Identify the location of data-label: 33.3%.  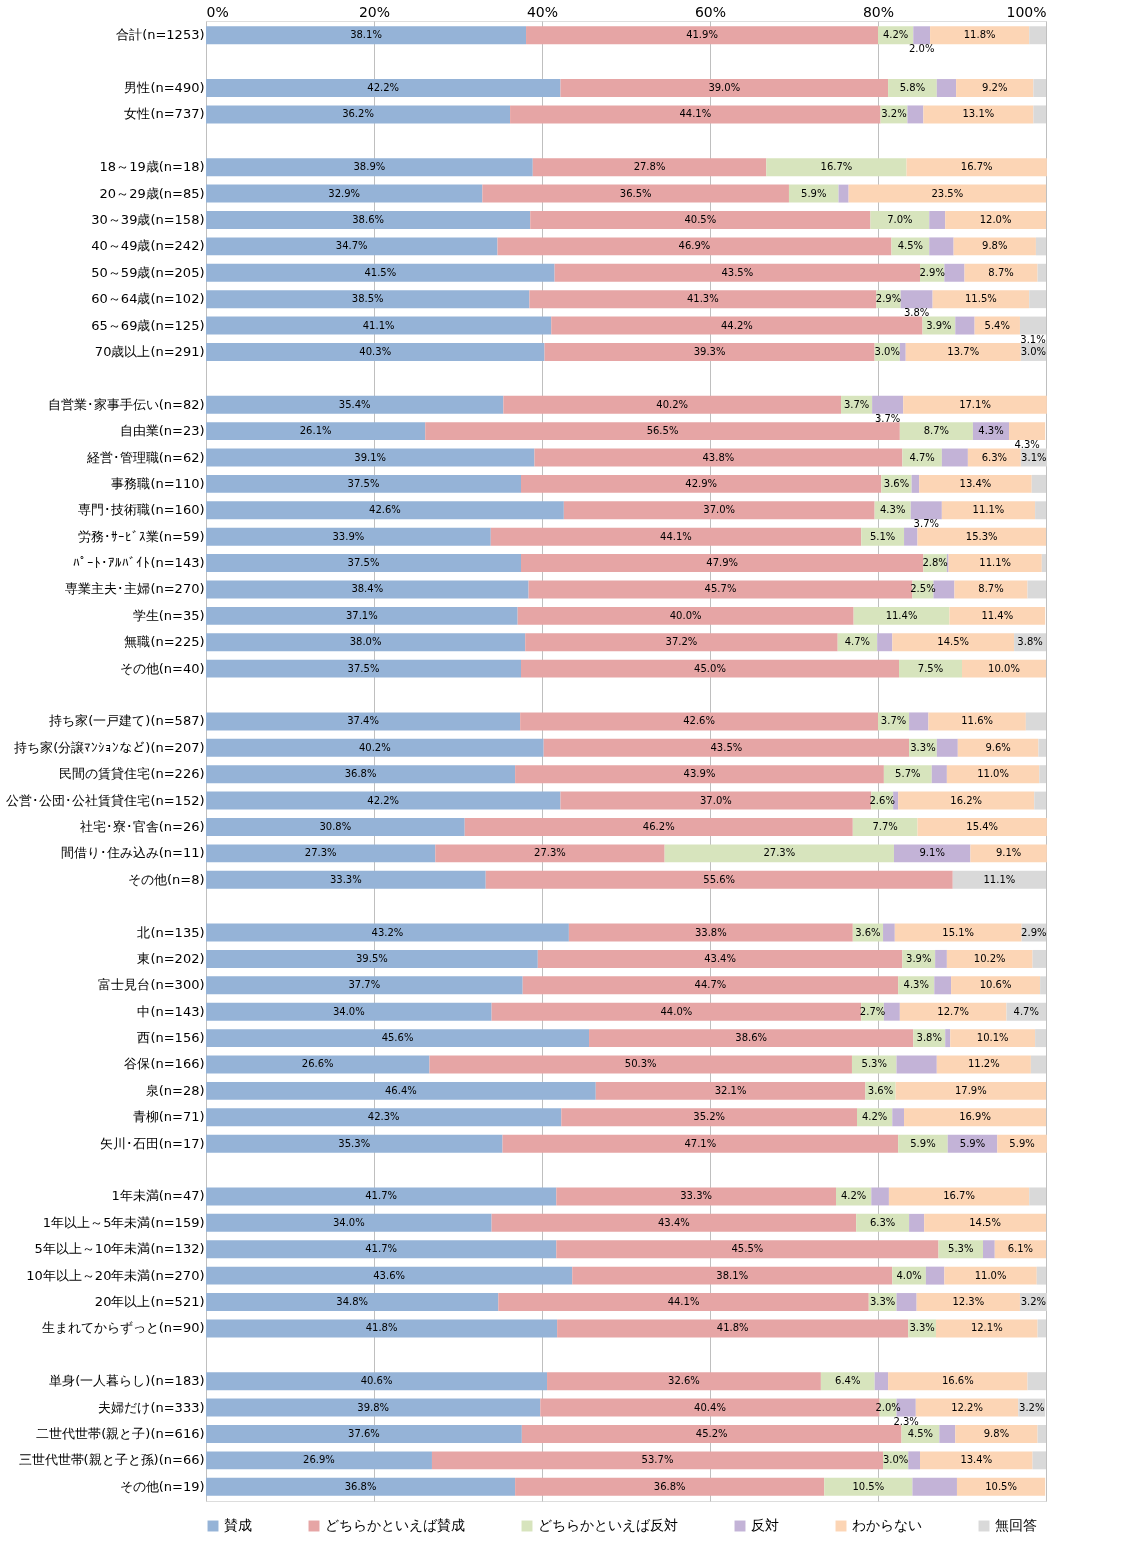
(345, 879).